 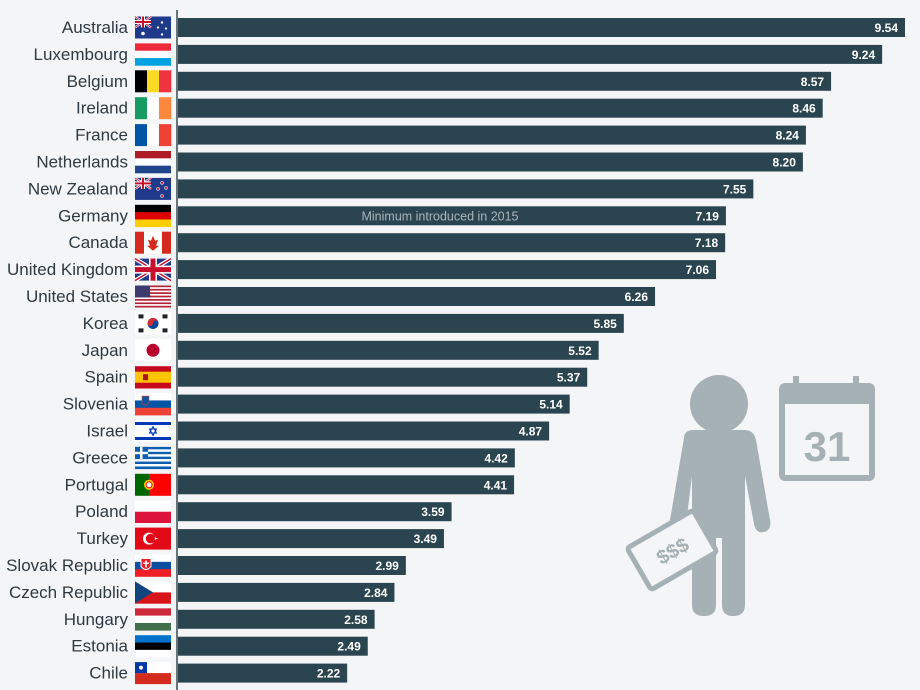 I want to click on person-icon, so click(x=720, y=495).